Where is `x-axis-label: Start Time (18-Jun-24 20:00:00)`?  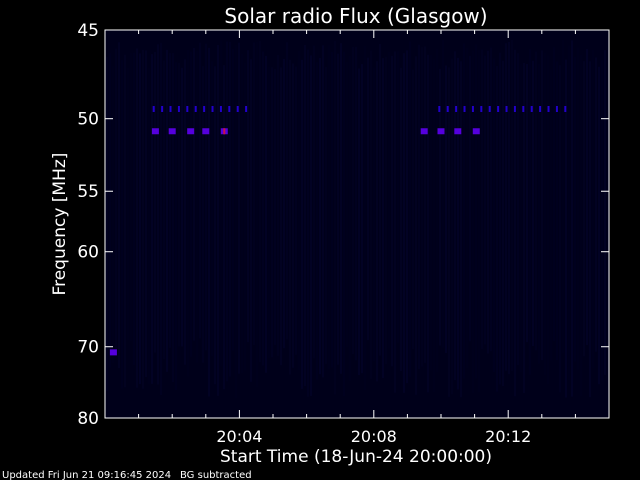 x-axis-label: Start Time (18-Jun-24 20:00:00) is located at coordinates (356, 457).